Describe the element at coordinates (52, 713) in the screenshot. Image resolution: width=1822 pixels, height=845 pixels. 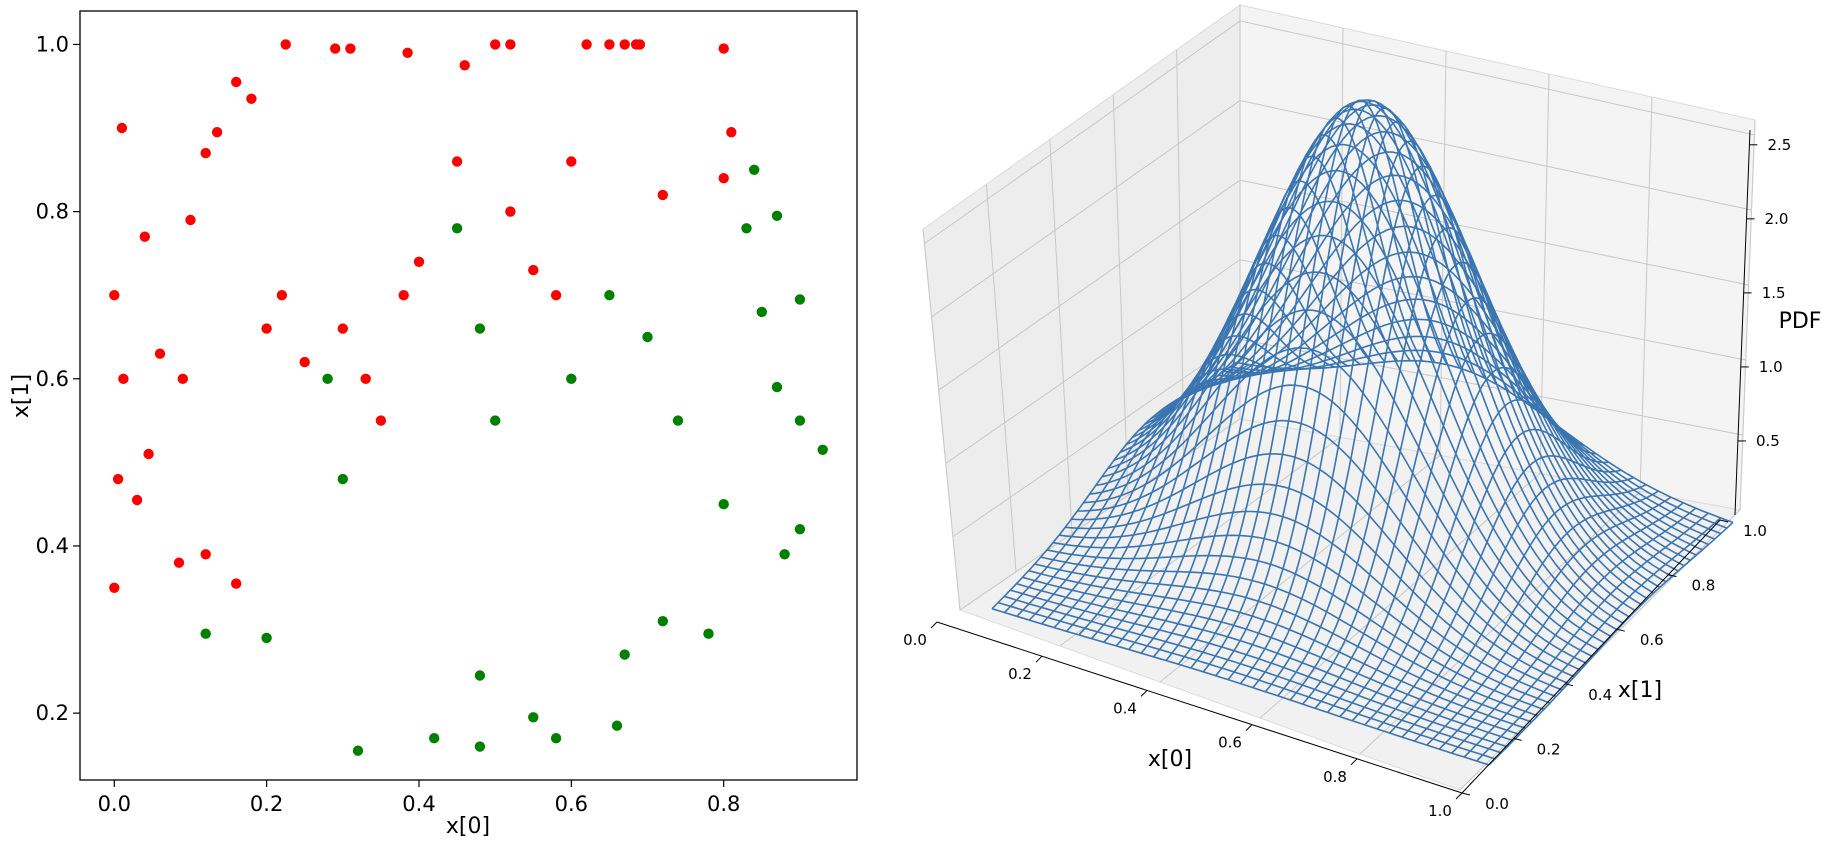
I see `y-tick-label: 0.2` at that location.